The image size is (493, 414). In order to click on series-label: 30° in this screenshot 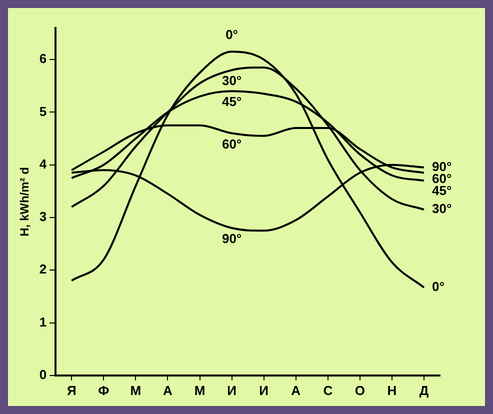, I will do `click(232, 80)`.